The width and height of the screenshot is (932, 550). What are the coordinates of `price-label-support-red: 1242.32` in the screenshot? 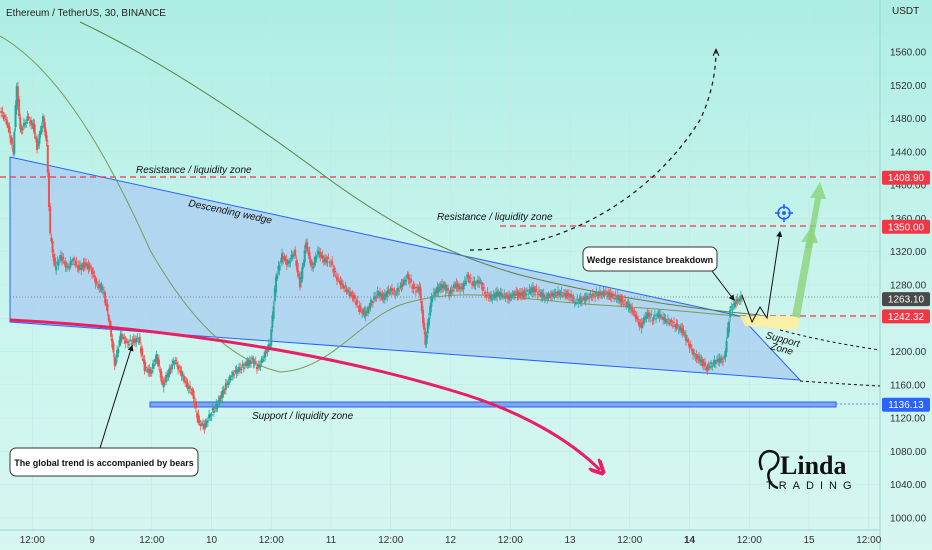 It's located at (906, 316).